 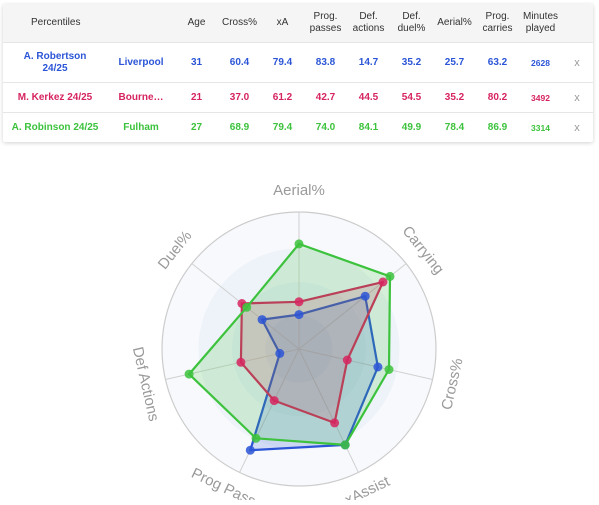 I want to click on xa-cell: 61.2, so click(x=282, y=97).